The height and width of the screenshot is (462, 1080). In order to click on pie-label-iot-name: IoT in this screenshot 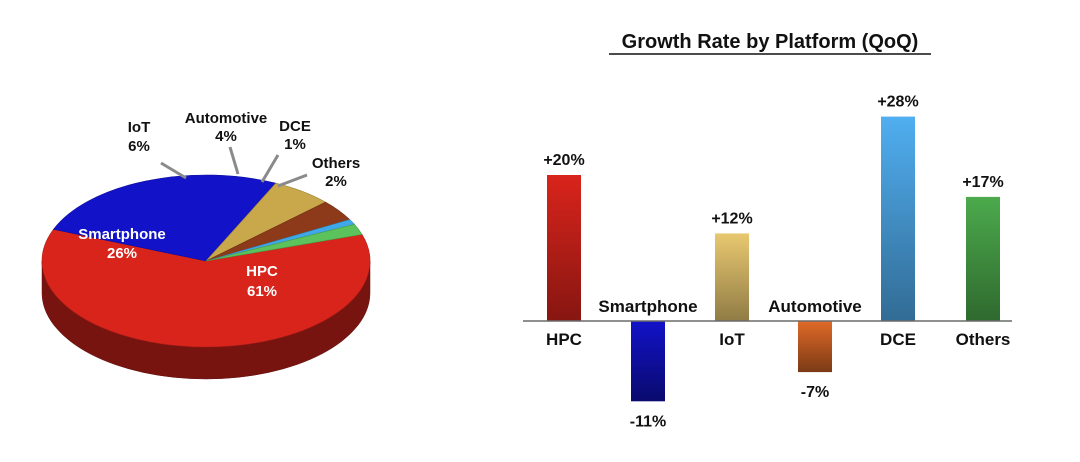, I will do `click(139, 127)`.